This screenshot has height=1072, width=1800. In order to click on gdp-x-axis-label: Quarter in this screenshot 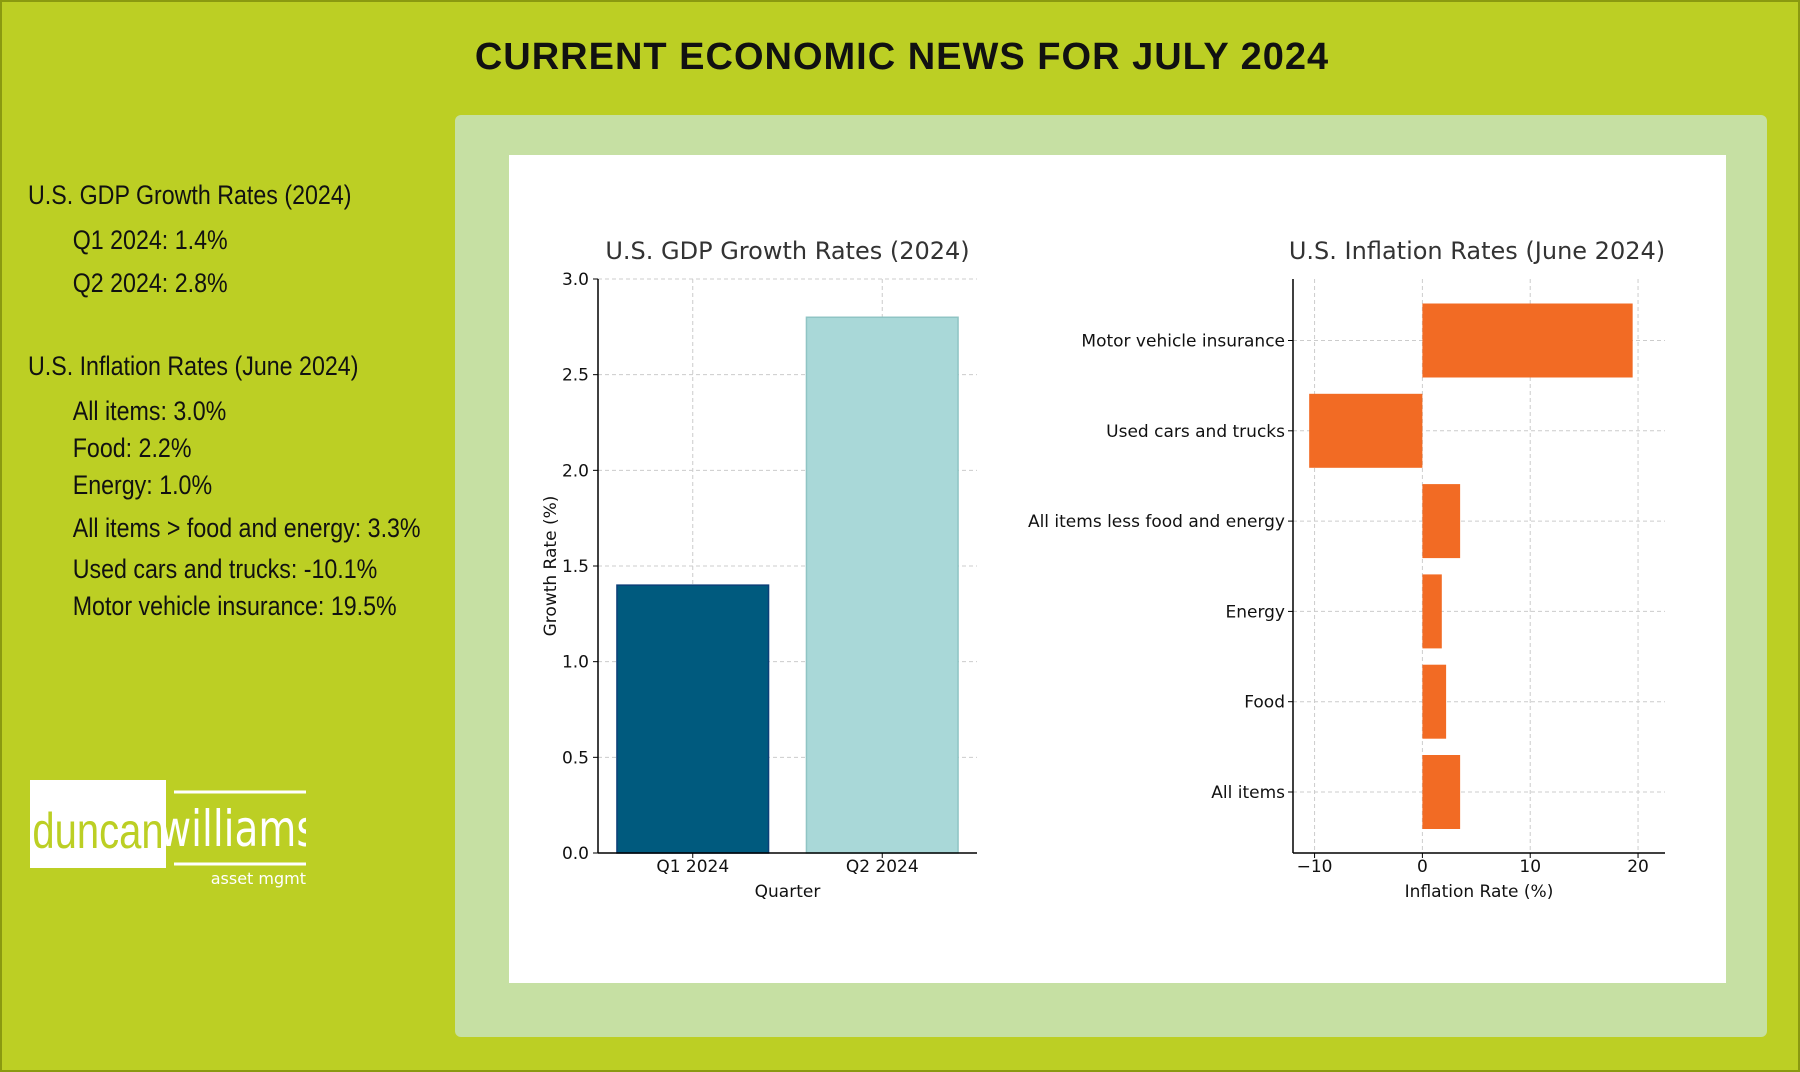, I will do `click(788, 892)`.